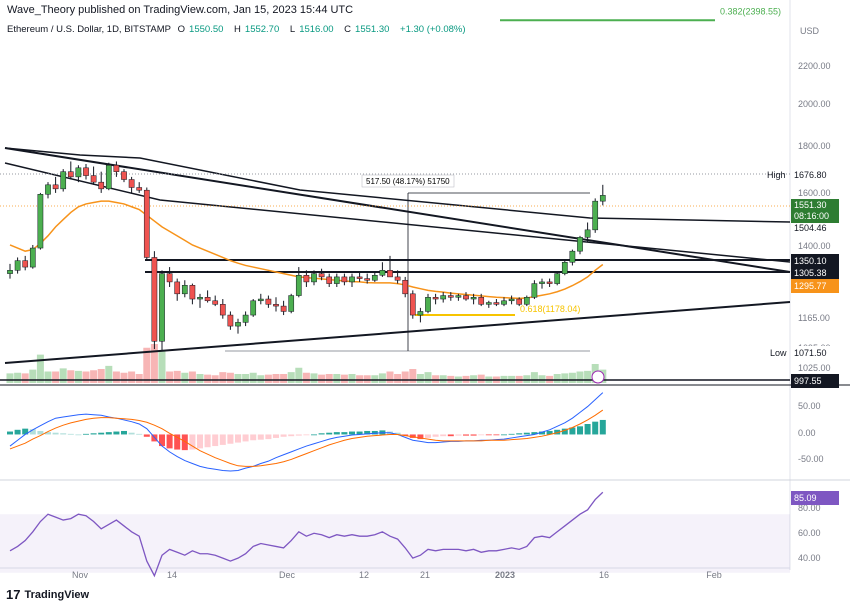 The height and width of the screenshot is (607, 850). I want to click on high-label: H, so click(237, 29).